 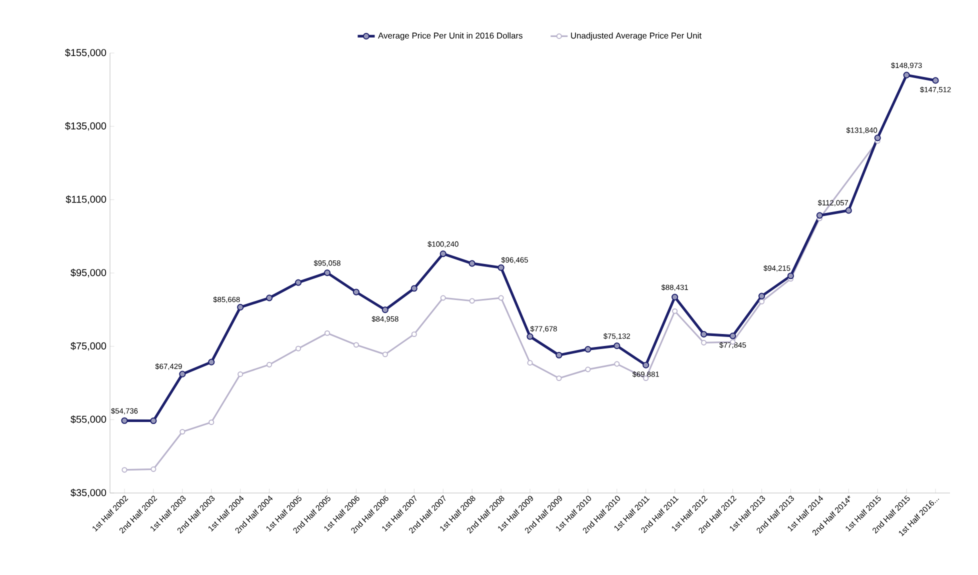 I want to click on y-tick-label: $35,000, so click(x=88, y=493).